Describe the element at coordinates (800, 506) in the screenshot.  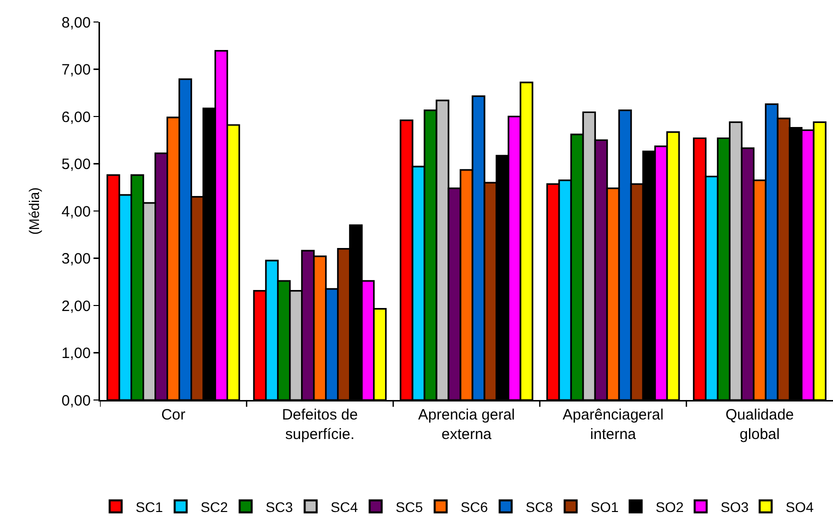
I see `legend-label: SO4` at that location.